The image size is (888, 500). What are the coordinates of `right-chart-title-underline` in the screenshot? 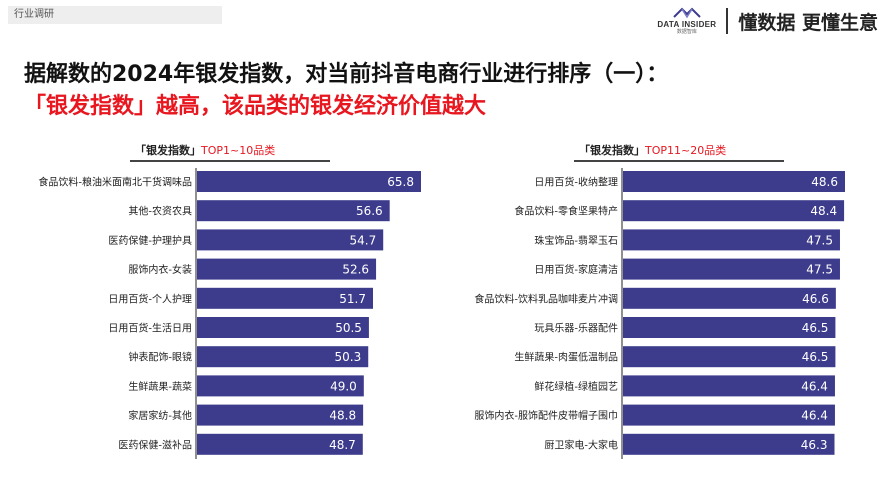 It's located at (679, 161).